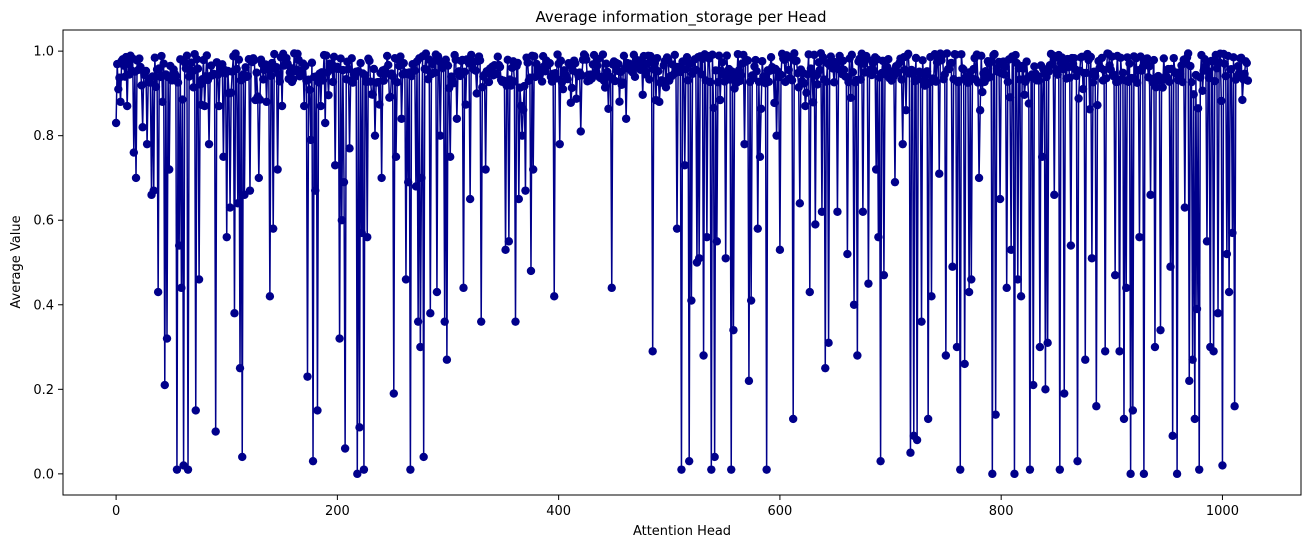 This screenshot has width=1311, height=547. What do you see at coordinates (779, 511) in the screenshot?
I see `x-tick-label: 600` at bounding box center [779, 511].